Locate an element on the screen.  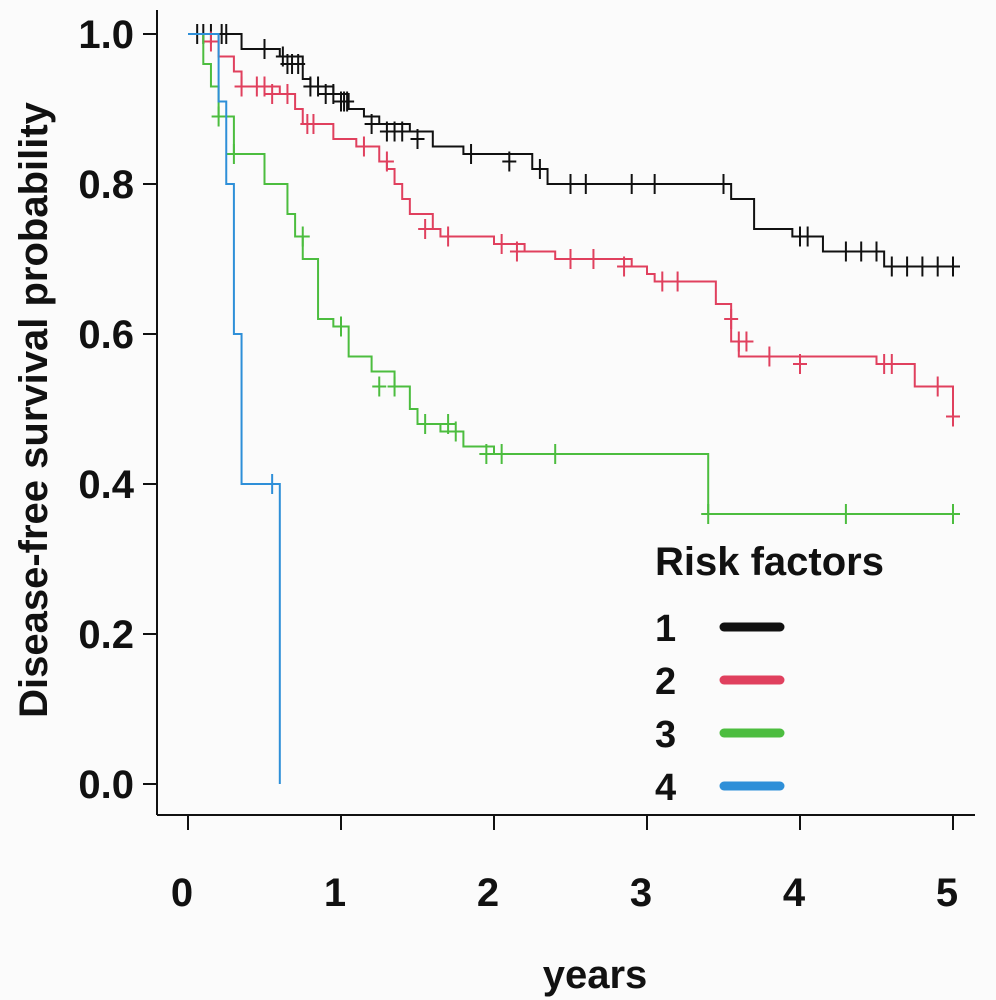
x-tick-label: 0 is located at coordinates (182, 893).